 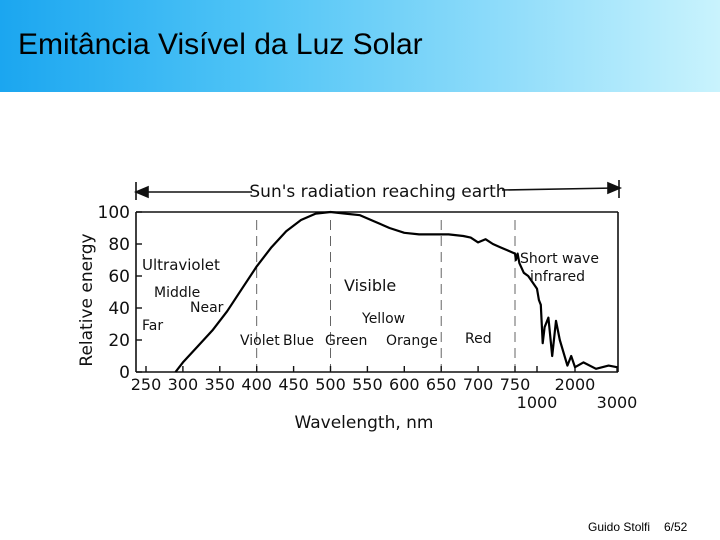 What do you see at coordinates (220, 44) in the screenshot?
I see `slide-title: Emitância Visível da Luz Solar` at bounding box center [220, 44].